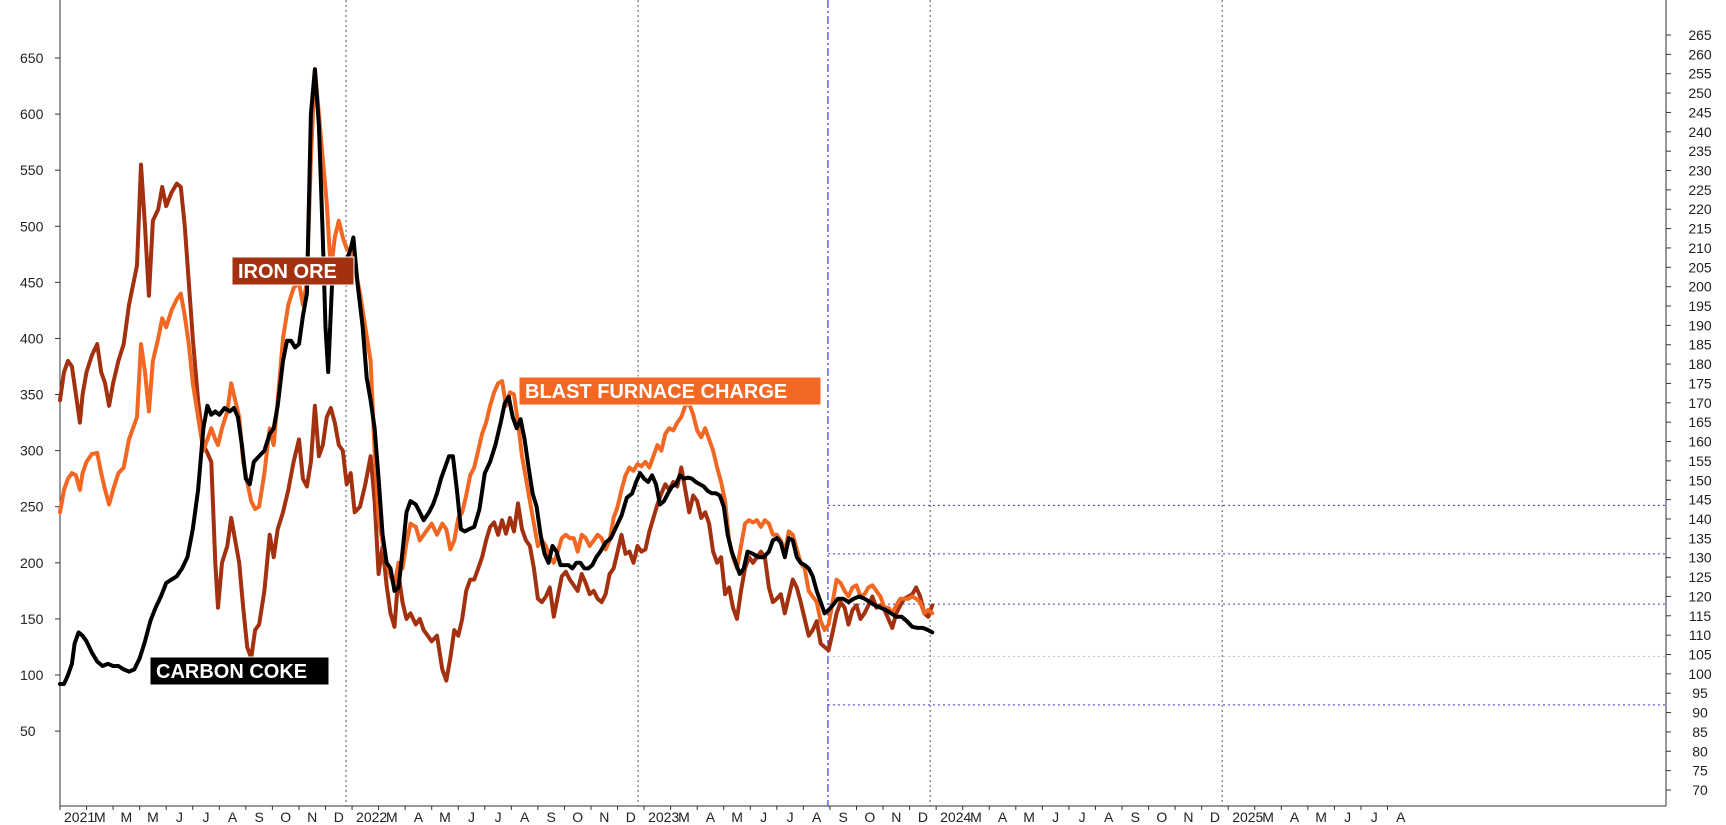 This screenshot has height=825, width=1726. Describe the element at coordinates (1700, 732) in the screenshot. I see `right-tick-label: 85` at that location.